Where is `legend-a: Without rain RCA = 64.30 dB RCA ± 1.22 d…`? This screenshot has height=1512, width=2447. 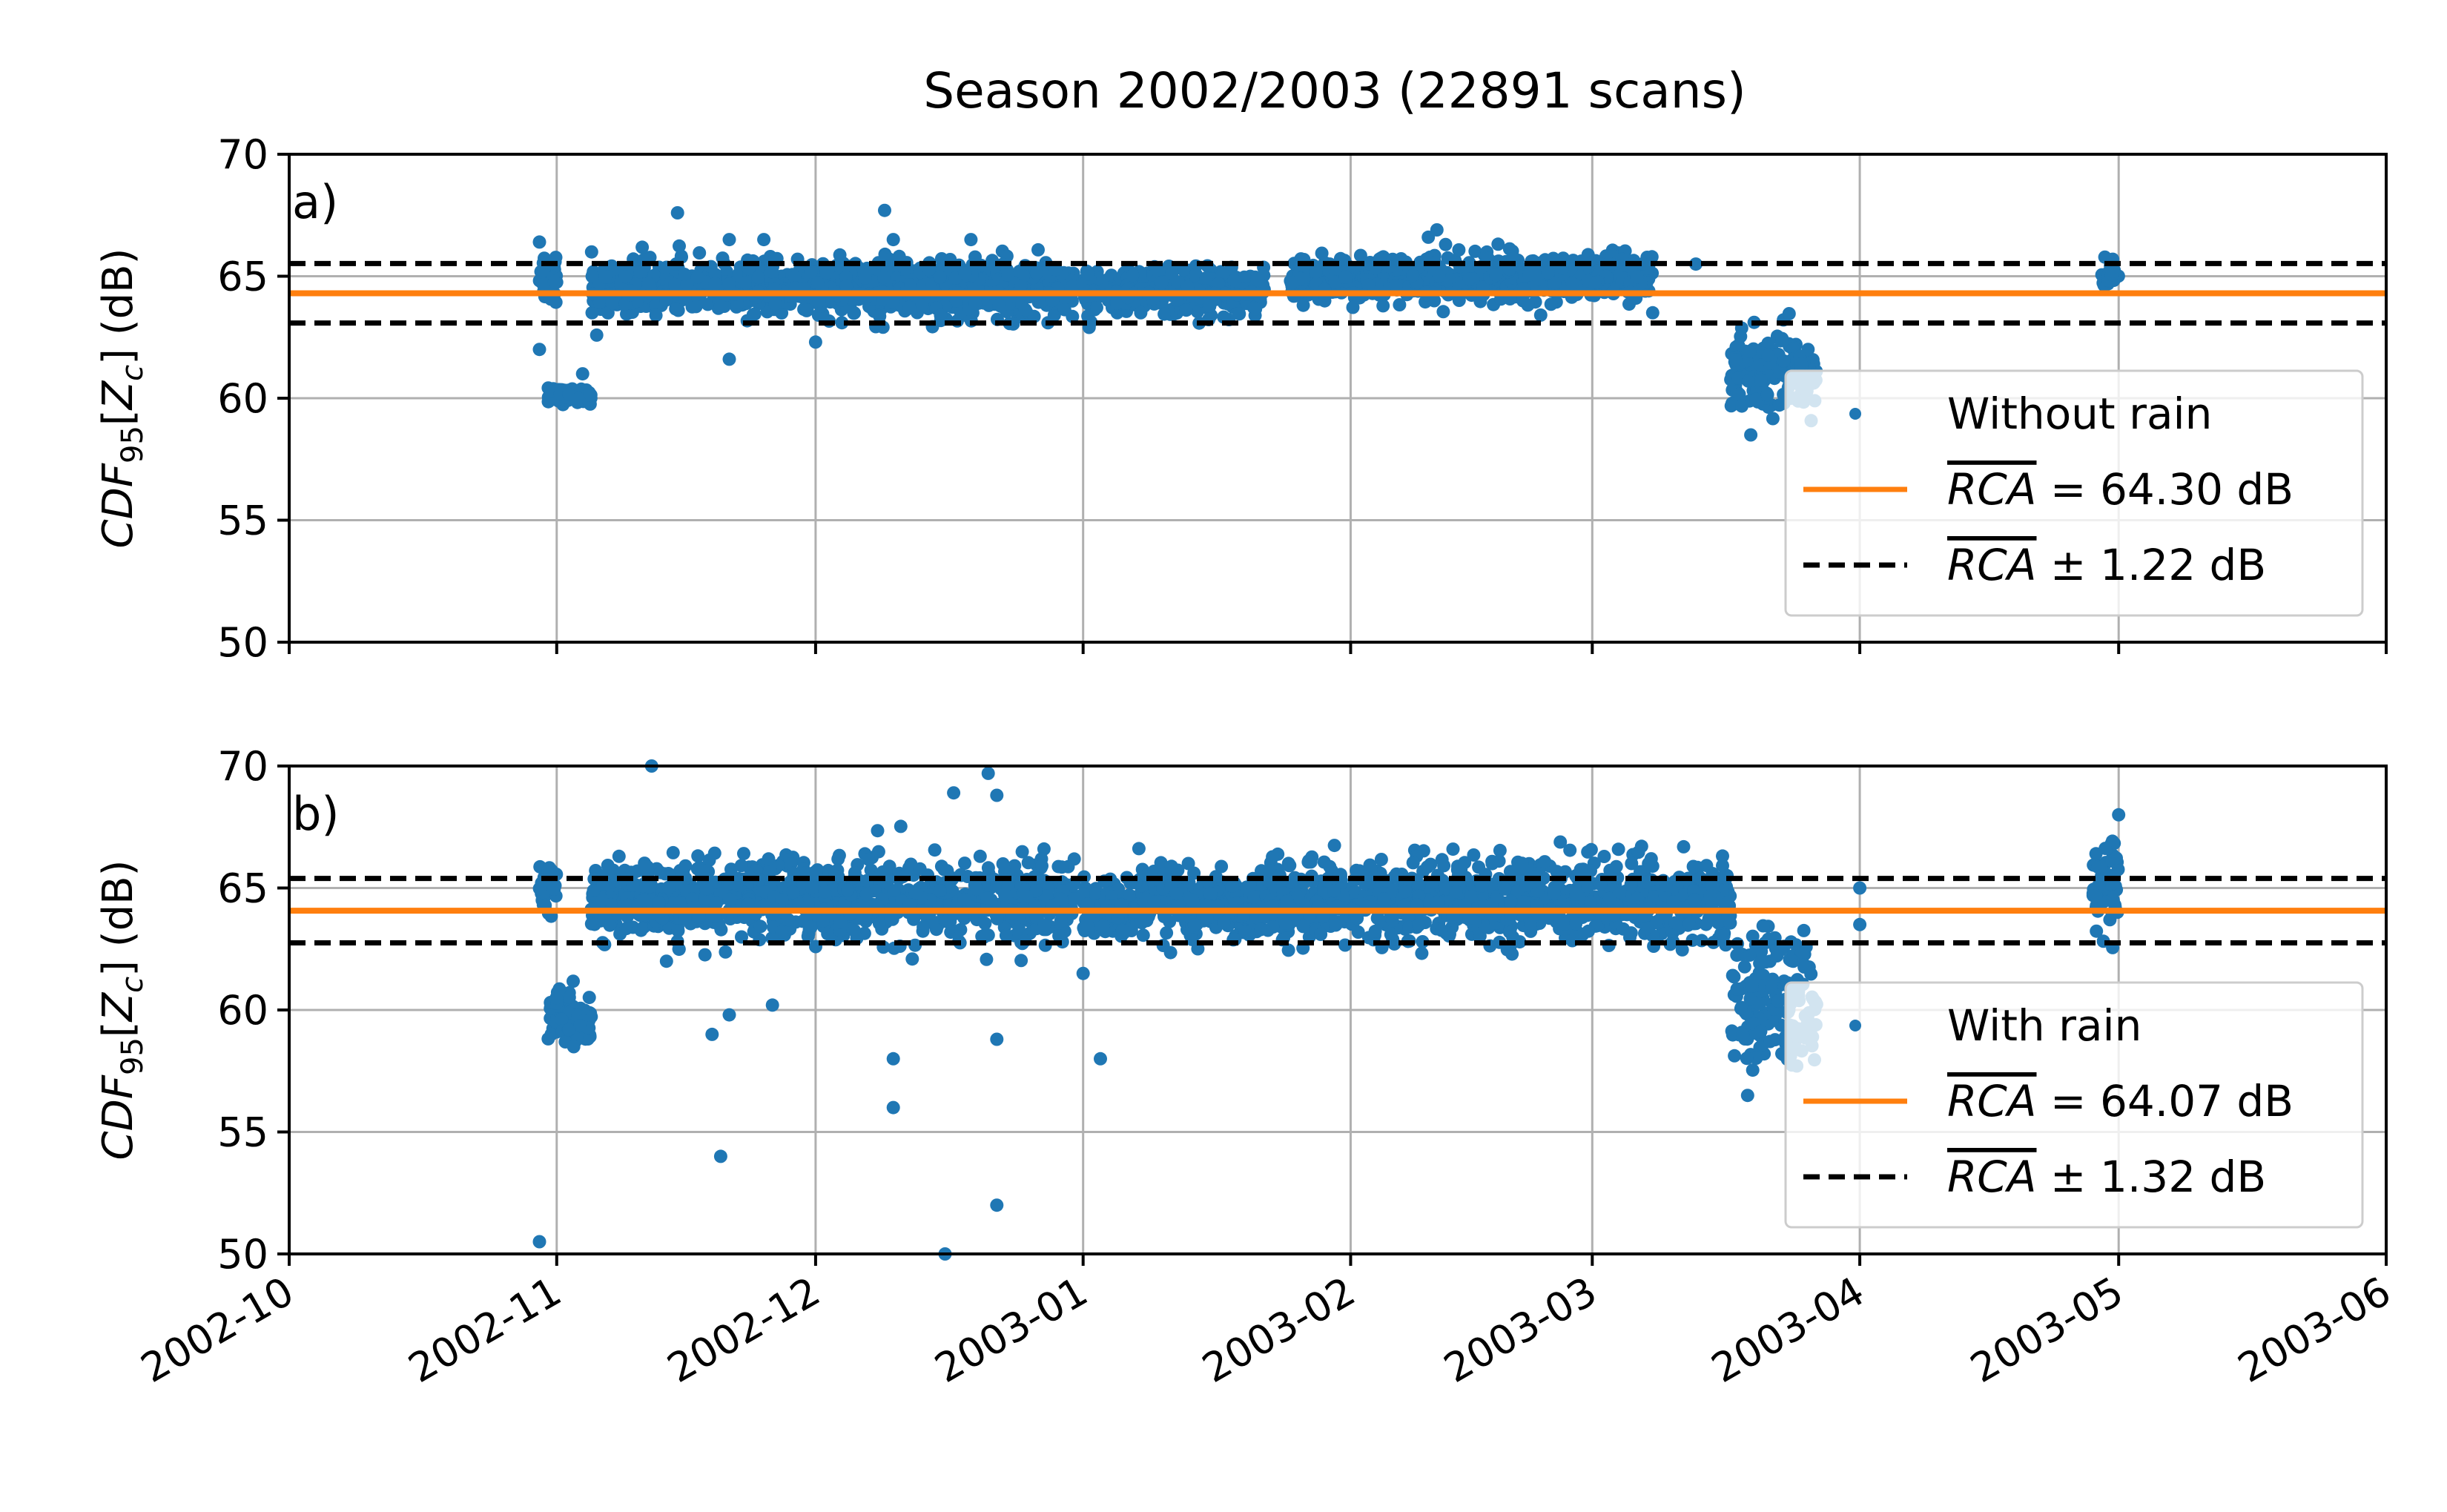 legend-a: Without rain RCA = 64.30 dB RCA ± 1.22 d… is located at coordinates (2074, 493).